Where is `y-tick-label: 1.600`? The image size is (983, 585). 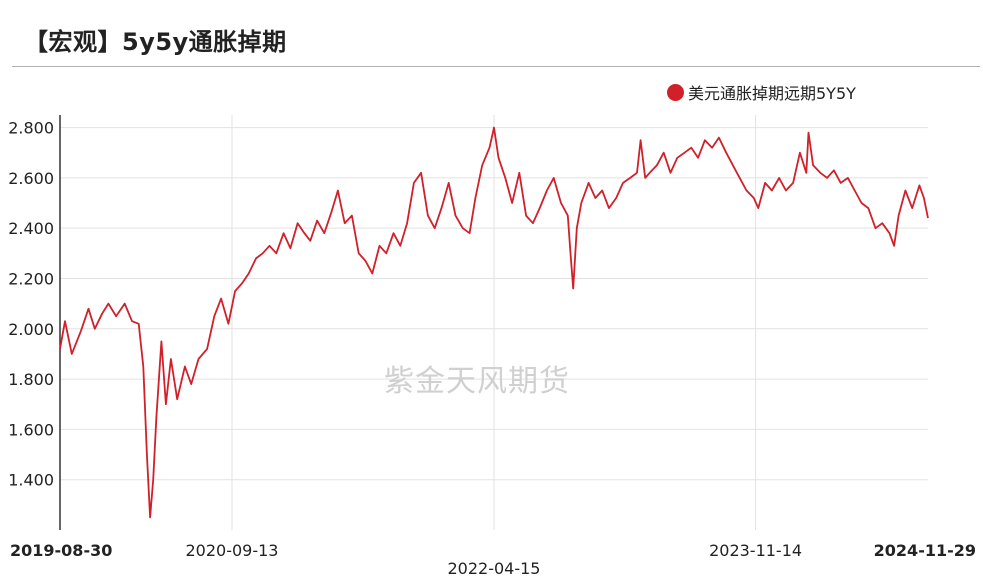
y-tick-label: 1.600 is located at coordinates (31, 429).